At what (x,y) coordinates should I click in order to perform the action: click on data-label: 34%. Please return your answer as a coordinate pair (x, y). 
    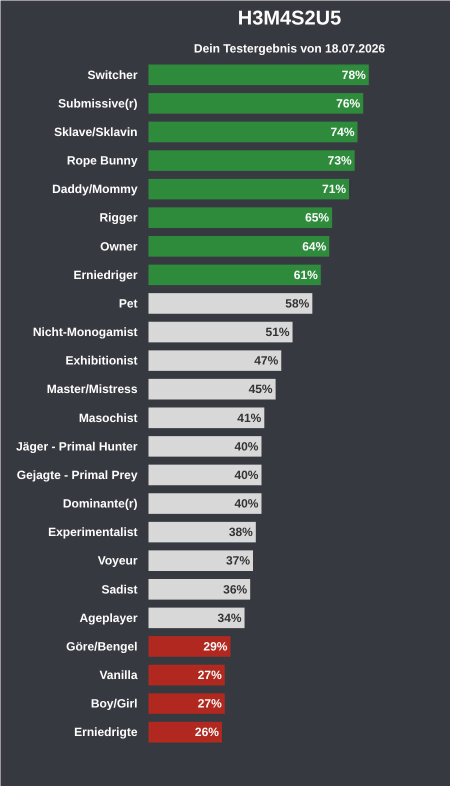
    Looking at the image, I should click on (230, 617).